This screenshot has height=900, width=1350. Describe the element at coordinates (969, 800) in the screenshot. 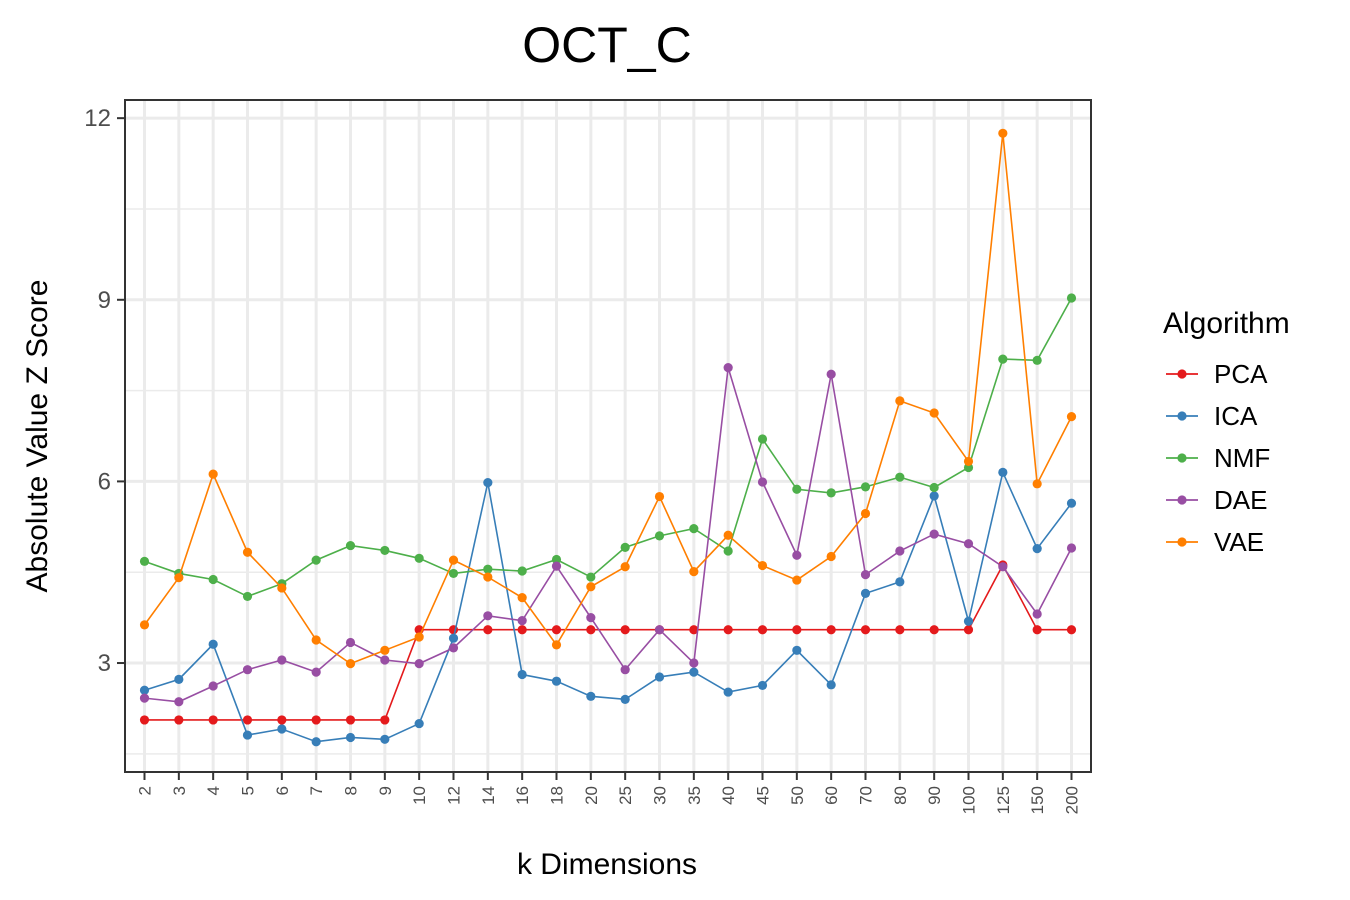

I see `x-tick-label: 100` at that location.